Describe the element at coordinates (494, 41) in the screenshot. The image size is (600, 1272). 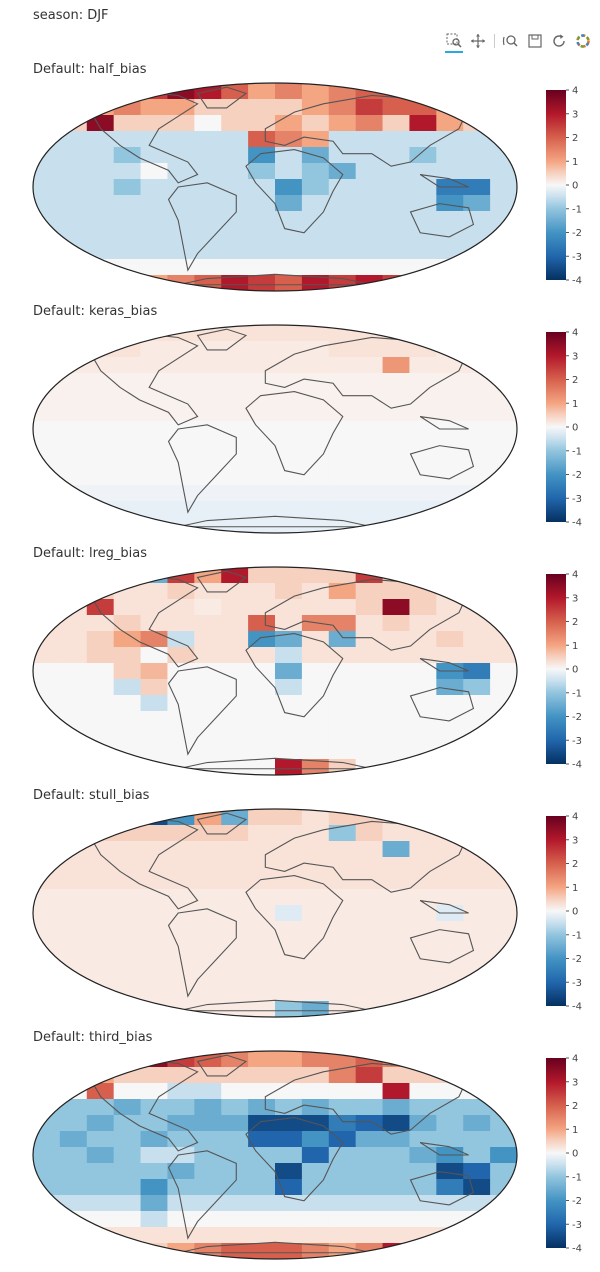
I see `toolbar-separator` at that location.